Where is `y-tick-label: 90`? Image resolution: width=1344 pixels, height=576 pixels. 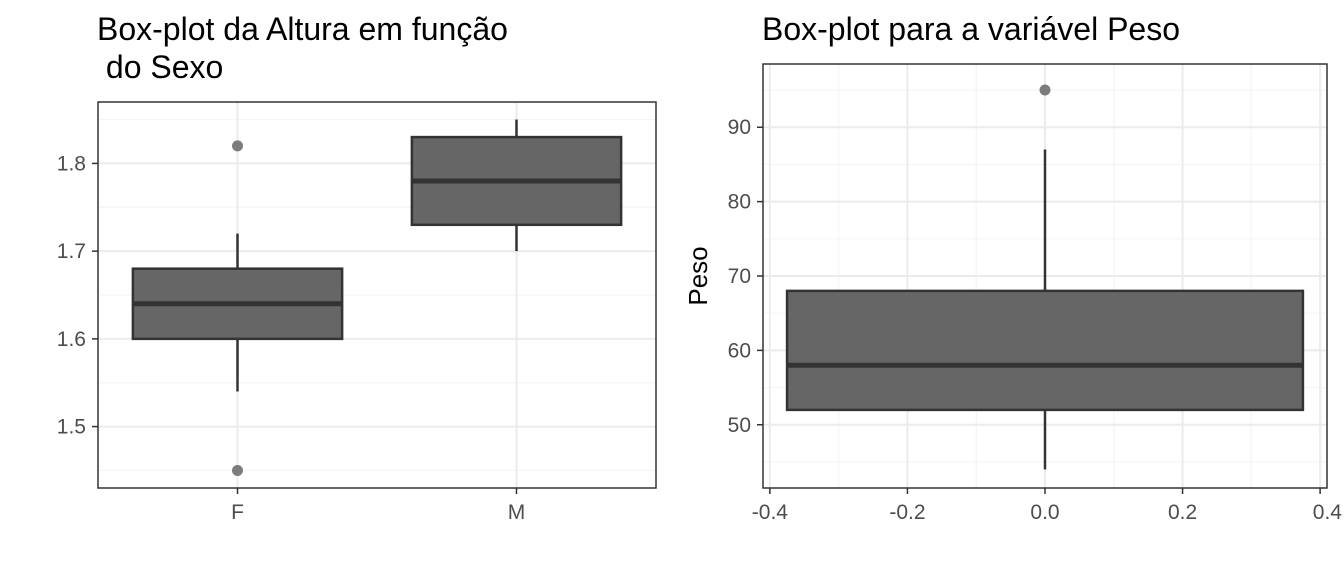 y-tick-label: 90 is located at coordinates (739, 127).